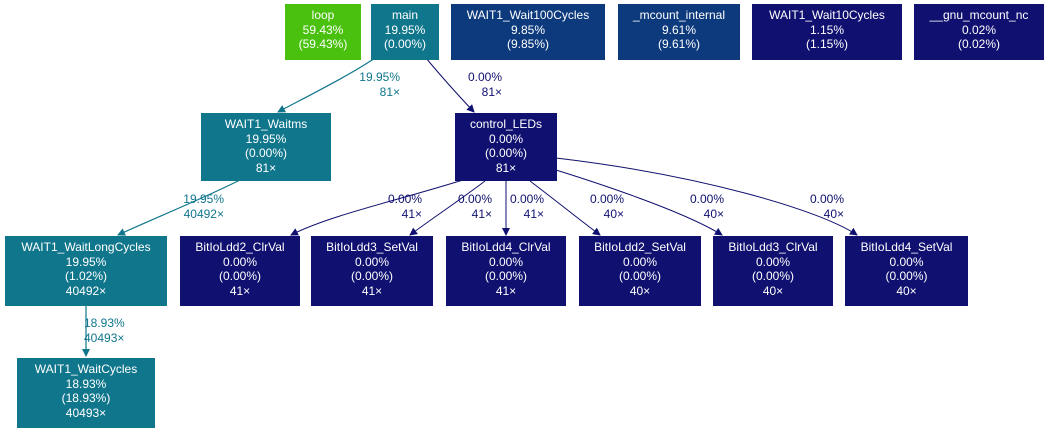  What do you see at coordinates (640, 290) in the screenshot?
I see `node-bitioldd2-setval-calls: 40×` at bounding box center [640, 290].